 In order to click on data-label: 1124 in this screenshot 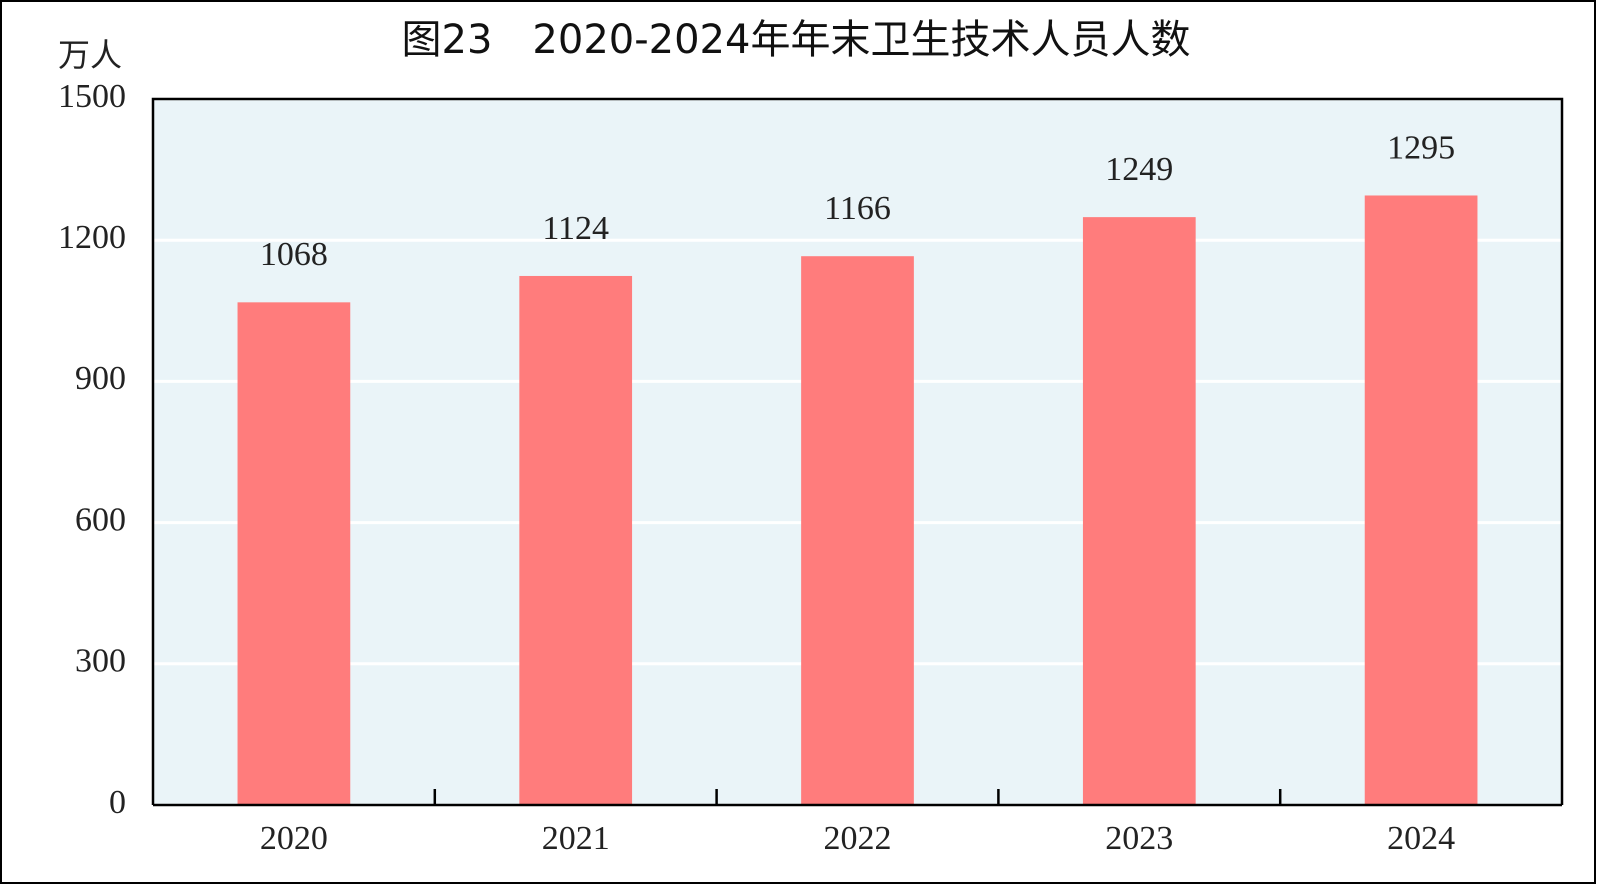, I will do `click(575, 228)`.